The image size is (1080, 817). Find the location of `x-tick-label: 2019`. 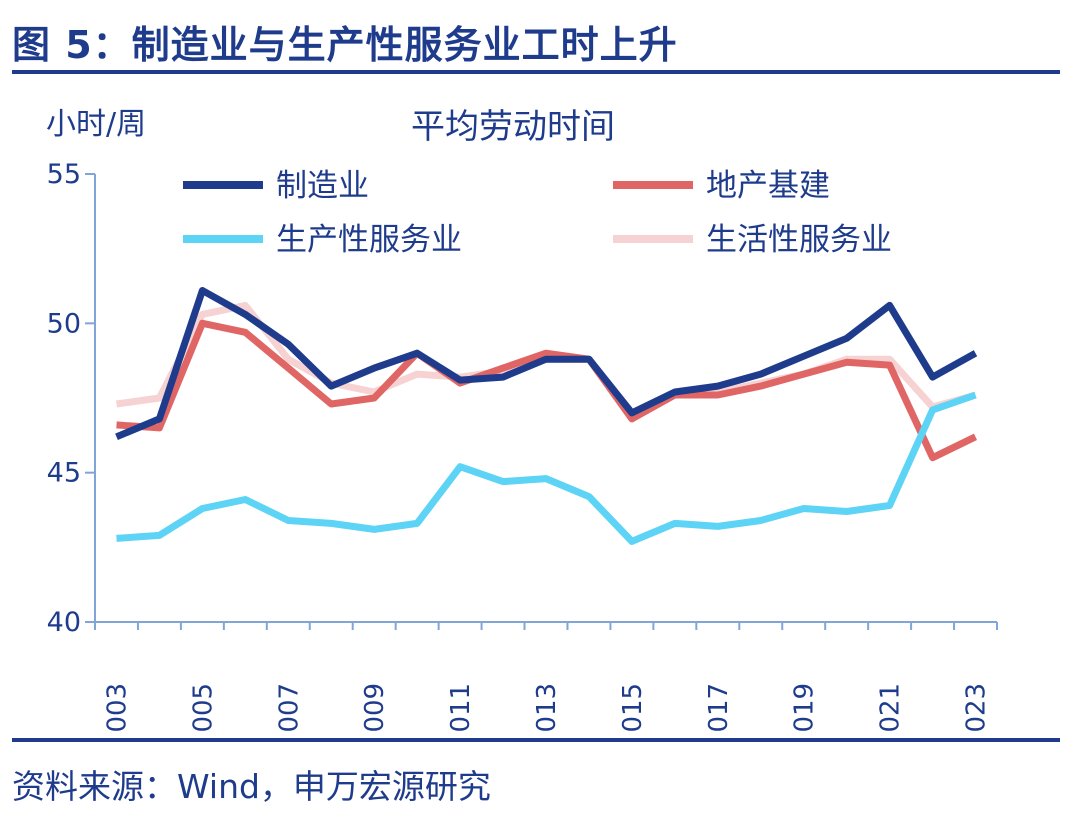

x-tick-label: 2019 is located at coordinates (805, 709).